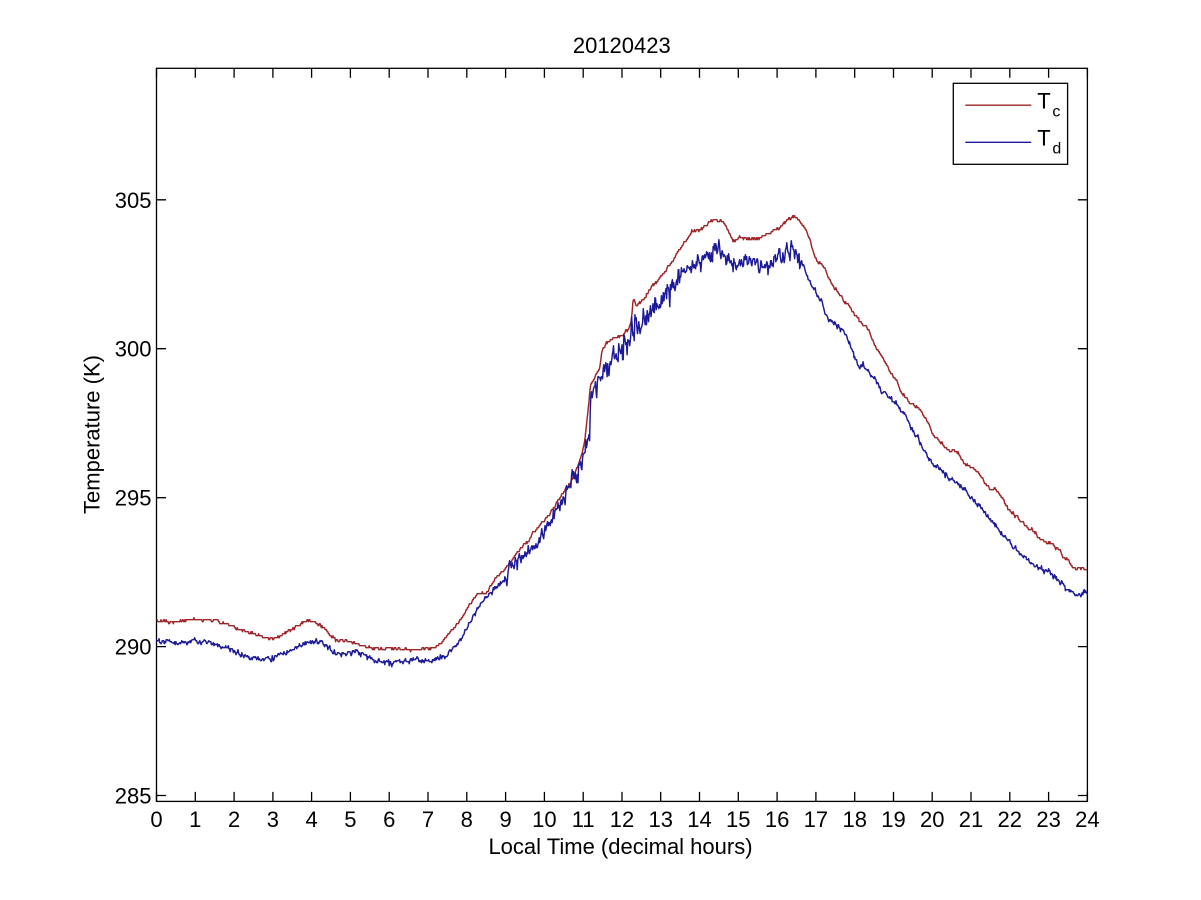 The image size is (1201, 900). Describe the element at coordinates (620, 846) in the screenshot. I see `svg-text: Local Time (decimal hours)` at that location.